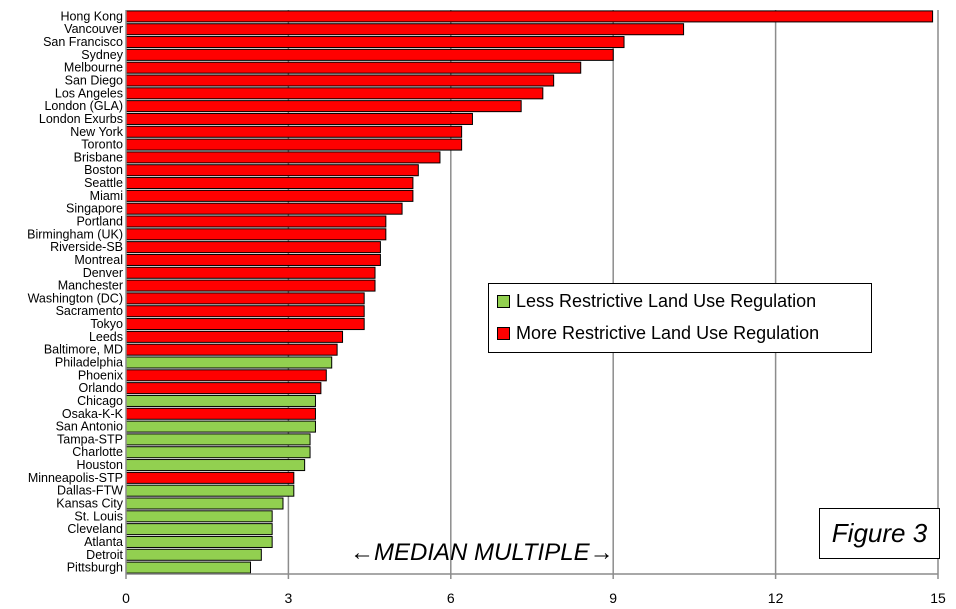 The image size is (956, 609). I want to click on category-label: Cleveland, so click(95, 529).